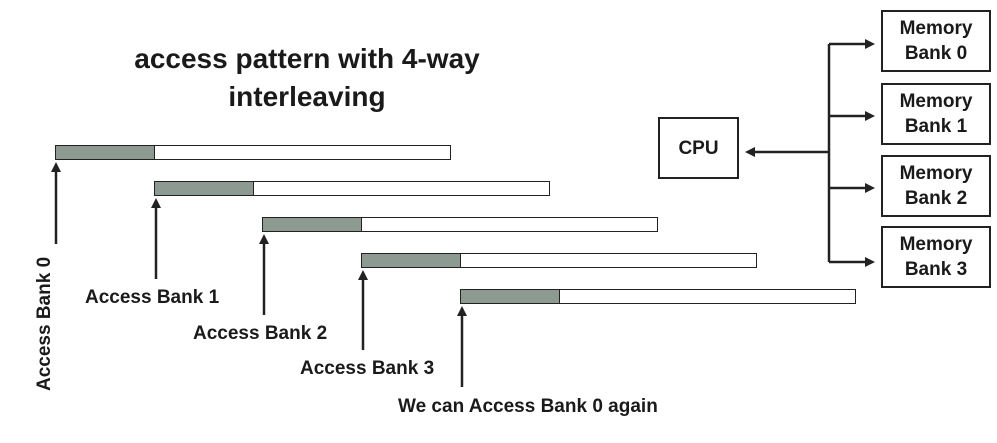 The width and height of the screenshot is (997, 443). What do you see at coordinates (936, 269) in the screenshot?
I see `bank-label-line2: Bank 3` at bounding box center [936, 269].